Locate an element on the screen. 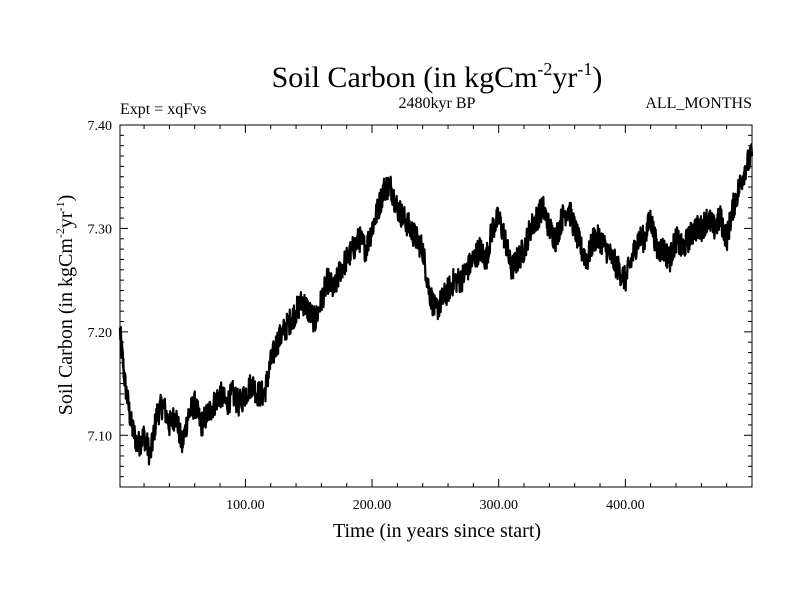  x-axis-label: Time (in years since start) is located at coordinates (437, 531).